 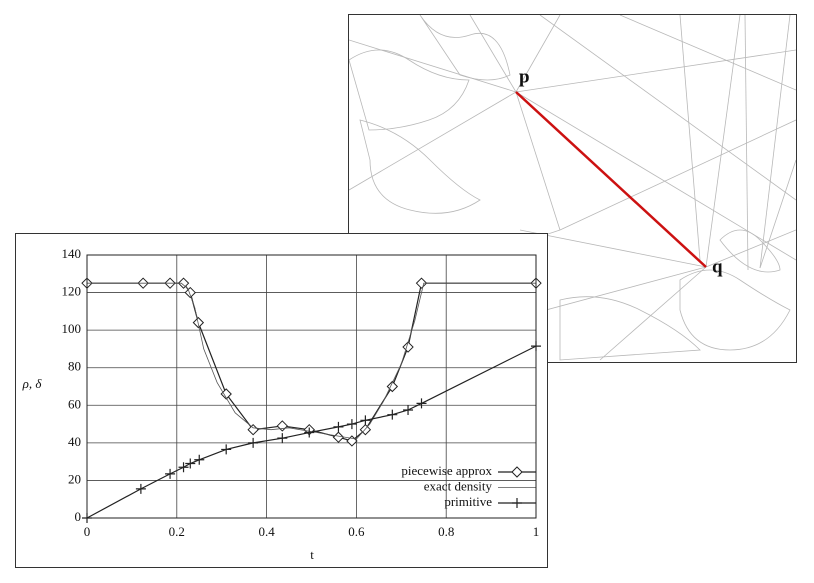 I want to click on x-tick-label: 0.4, so click(x=266, y=531).